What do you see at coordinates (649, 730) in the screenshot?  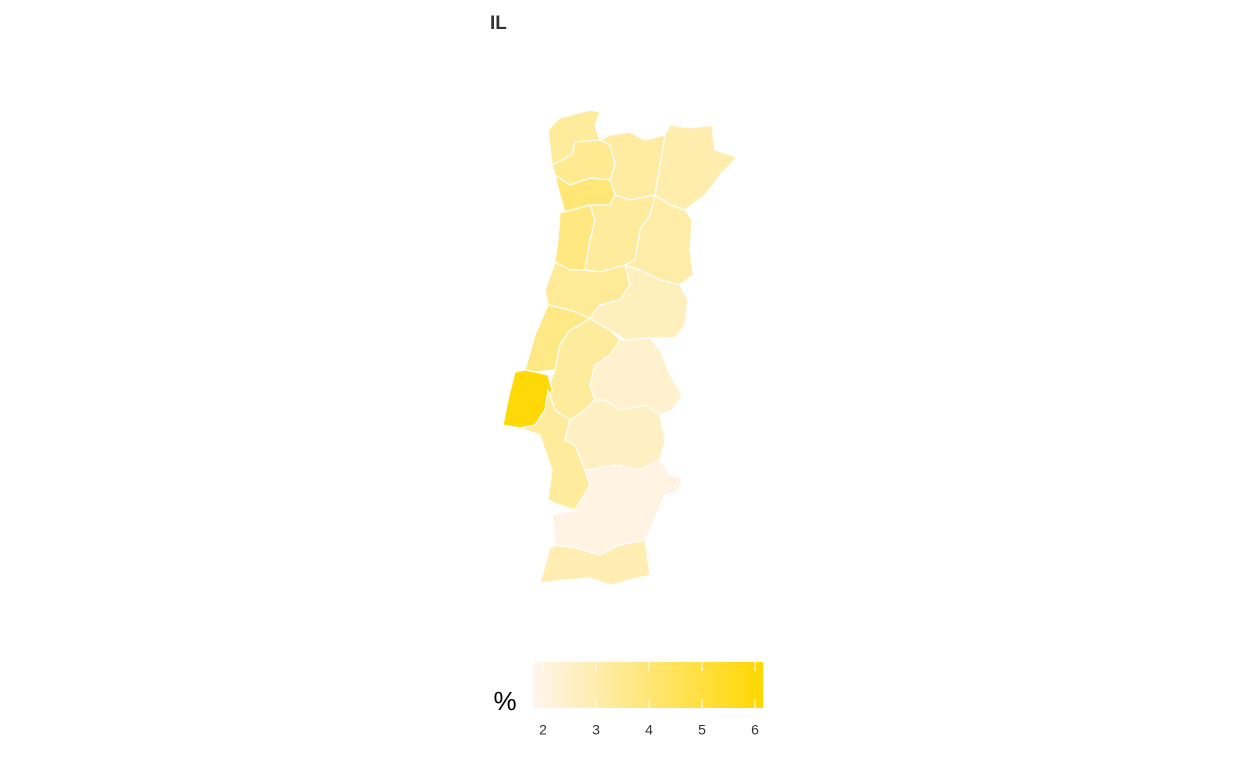 I see `colorbar-tick-label: 4` at bounding box center [649, 730].